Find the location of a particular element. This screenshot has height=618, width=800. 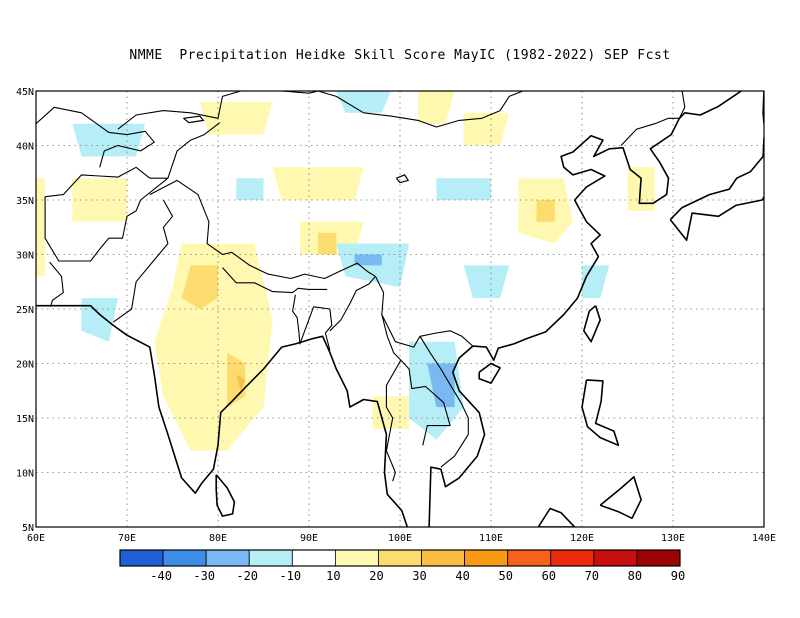

colorbar-label: -20 is located at coordinates (247, 576).